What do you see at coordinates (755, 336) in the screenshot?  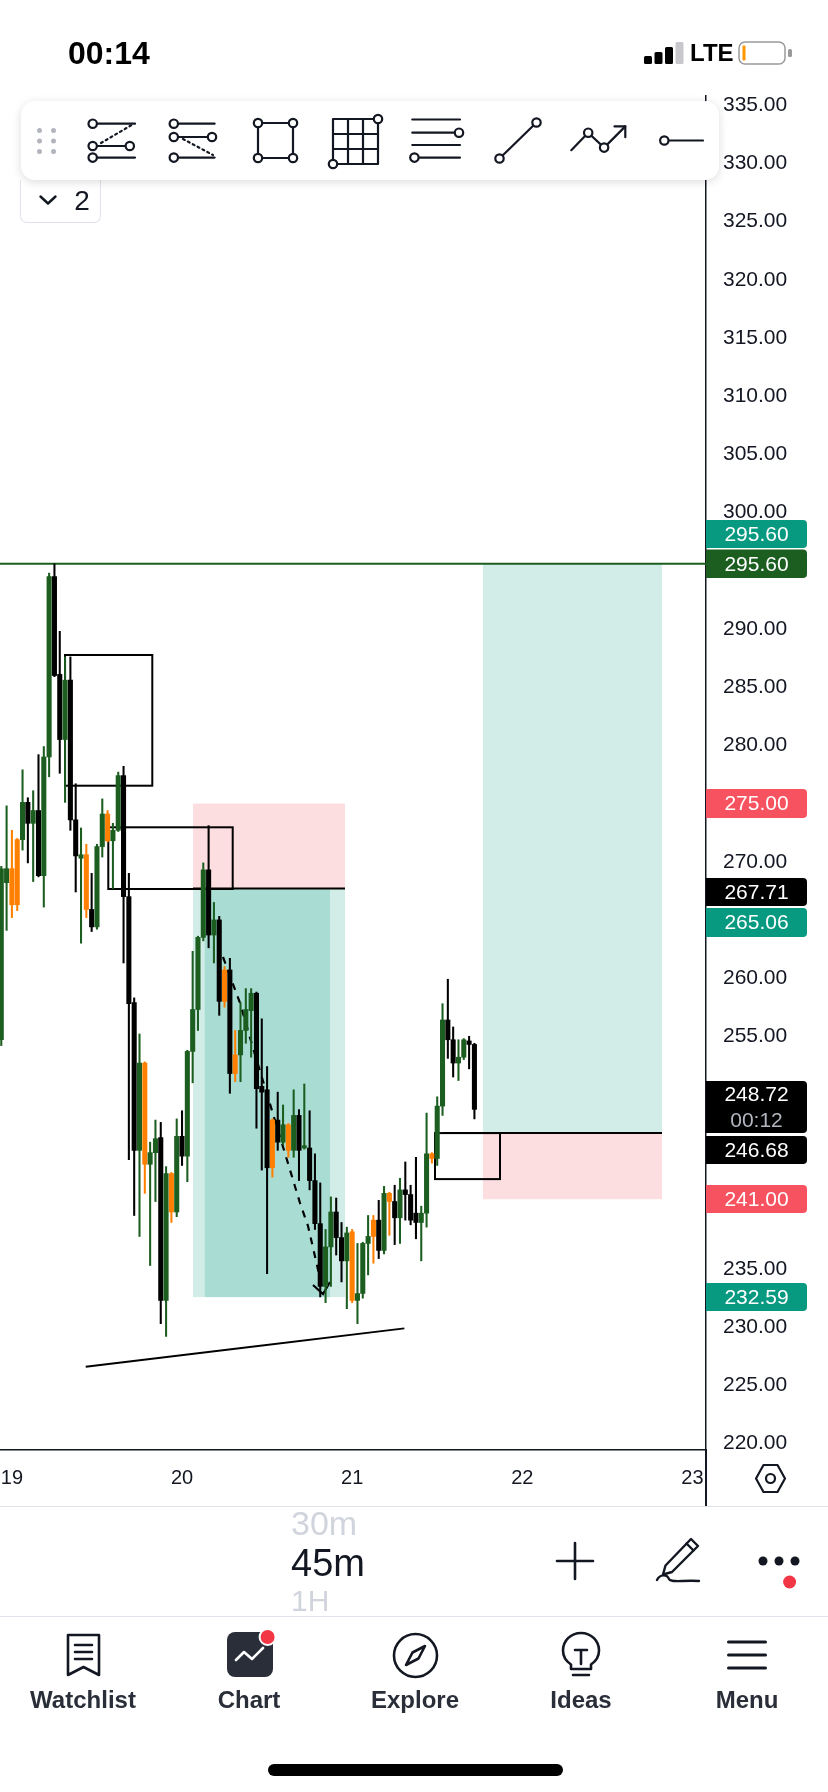 I see `y-tick-label: 315.00` at bounding box center [755, 336].